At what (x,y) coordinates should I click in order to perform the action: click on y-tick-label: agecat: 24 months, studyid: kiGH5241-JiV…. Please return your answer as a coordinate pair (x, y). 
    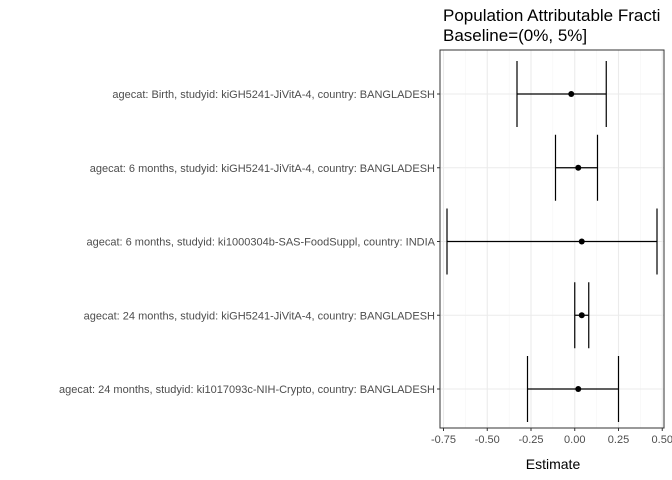
    Looking at the image, I should click on (259, 316).